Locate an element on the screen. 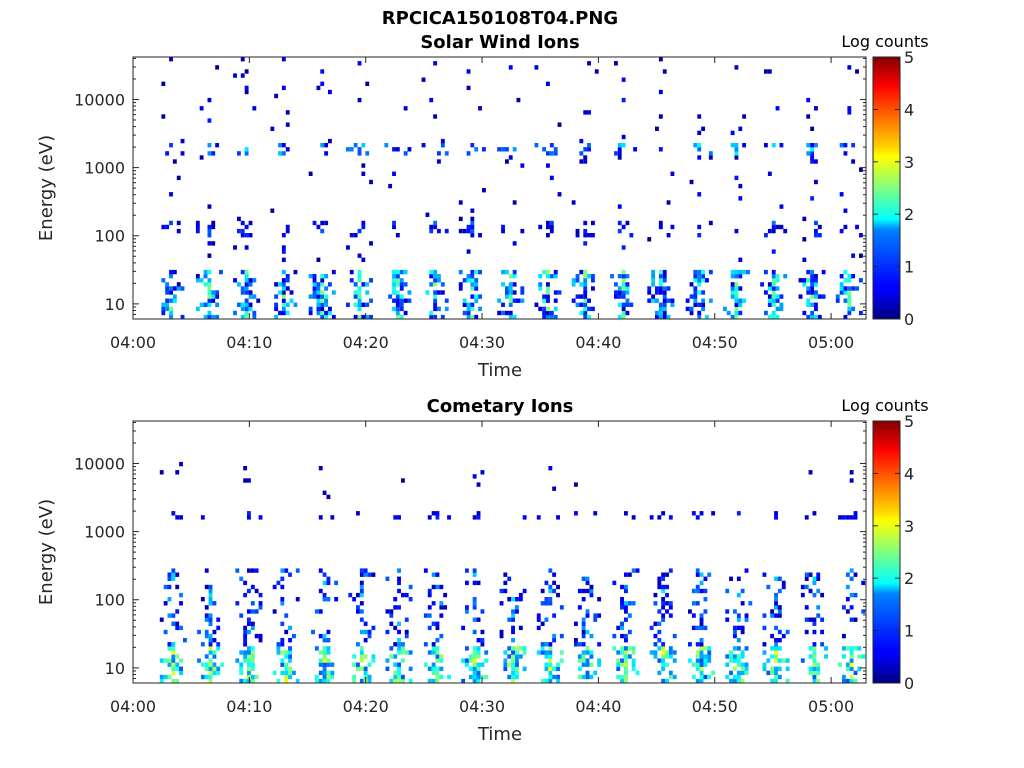 The width and height of the screenshot is (1024, 768). x-tick-label: 04:10 is located at coordinates (249, 342).